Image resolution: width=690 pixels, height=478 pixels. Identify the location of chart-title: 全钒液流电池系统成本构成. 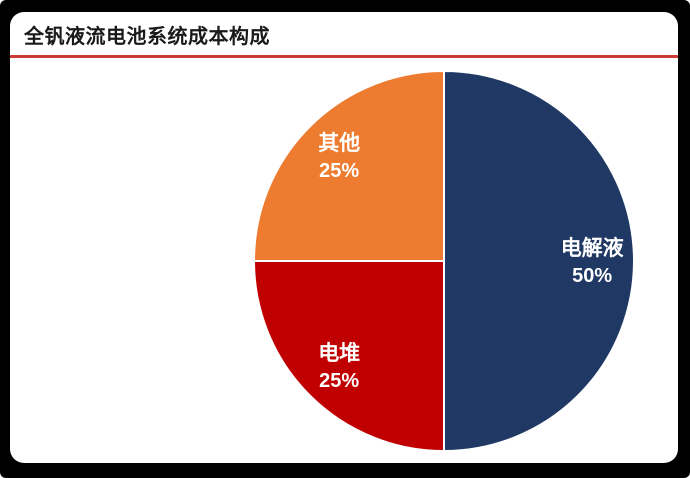
(147, 37).